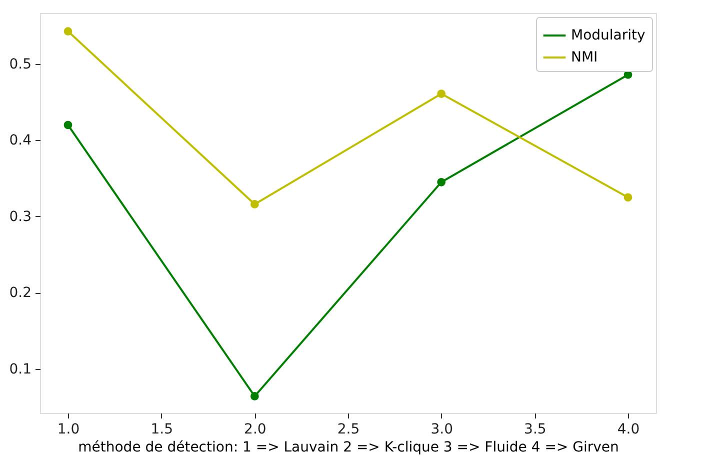 The image size is (722, 472). Describe the element at coordinates (608, 36) in the screenshot. I see `legend-label: Modularity` at that location.